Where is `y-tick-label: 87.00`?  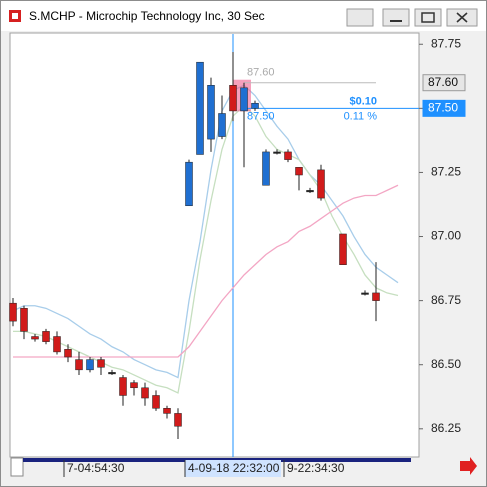
y-tick-label: 87.00 is located at coordinates (446, 236).